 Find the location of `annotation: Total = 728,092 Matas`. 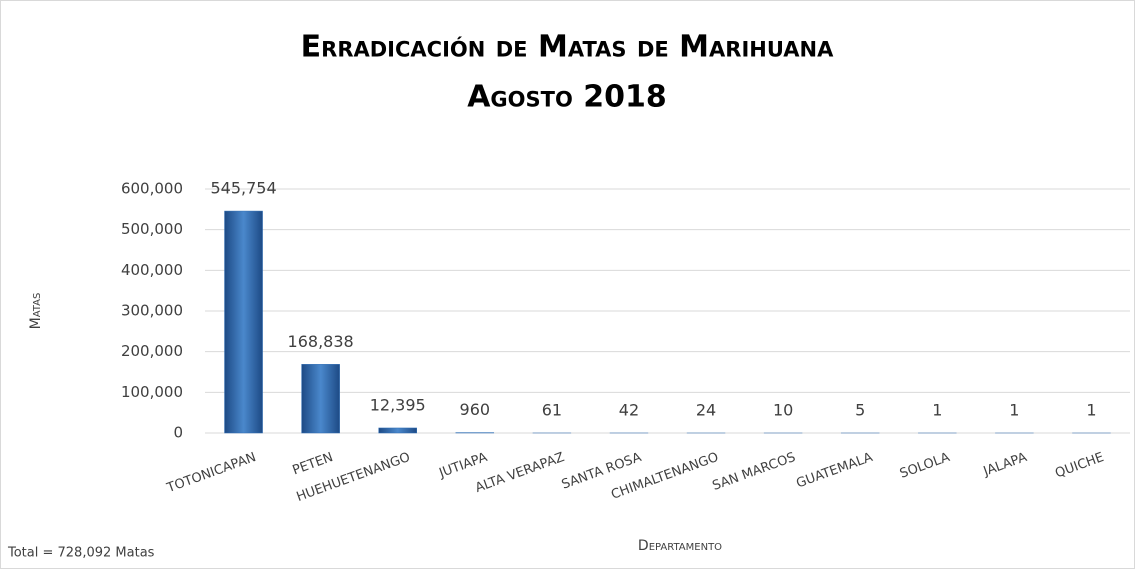

annotation: Total = 728,092 Matas is located at coordinates (81, 553).